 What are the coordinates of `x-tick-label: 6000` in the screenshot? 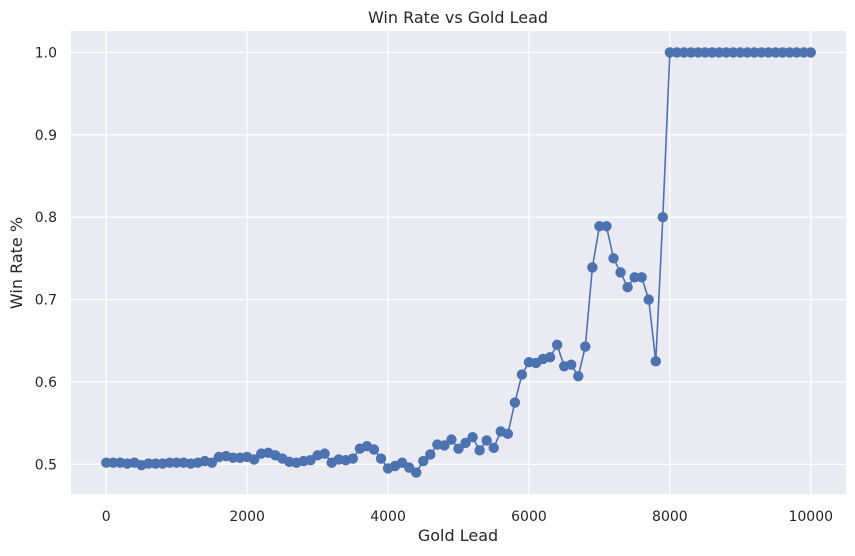 It's located at (529, 517).